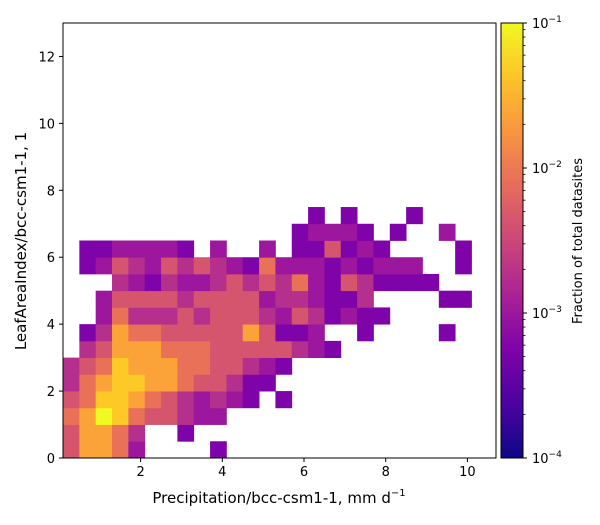  I want to click on colorbar, so click(512, 240).